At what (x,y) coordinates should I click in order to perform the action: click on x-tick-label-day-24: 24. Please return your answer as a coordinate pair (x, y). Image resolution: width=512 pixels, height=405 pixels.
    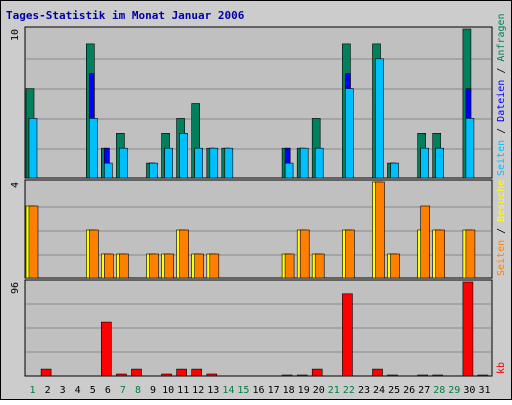
    Looking at the image, I should click on (379, 390).